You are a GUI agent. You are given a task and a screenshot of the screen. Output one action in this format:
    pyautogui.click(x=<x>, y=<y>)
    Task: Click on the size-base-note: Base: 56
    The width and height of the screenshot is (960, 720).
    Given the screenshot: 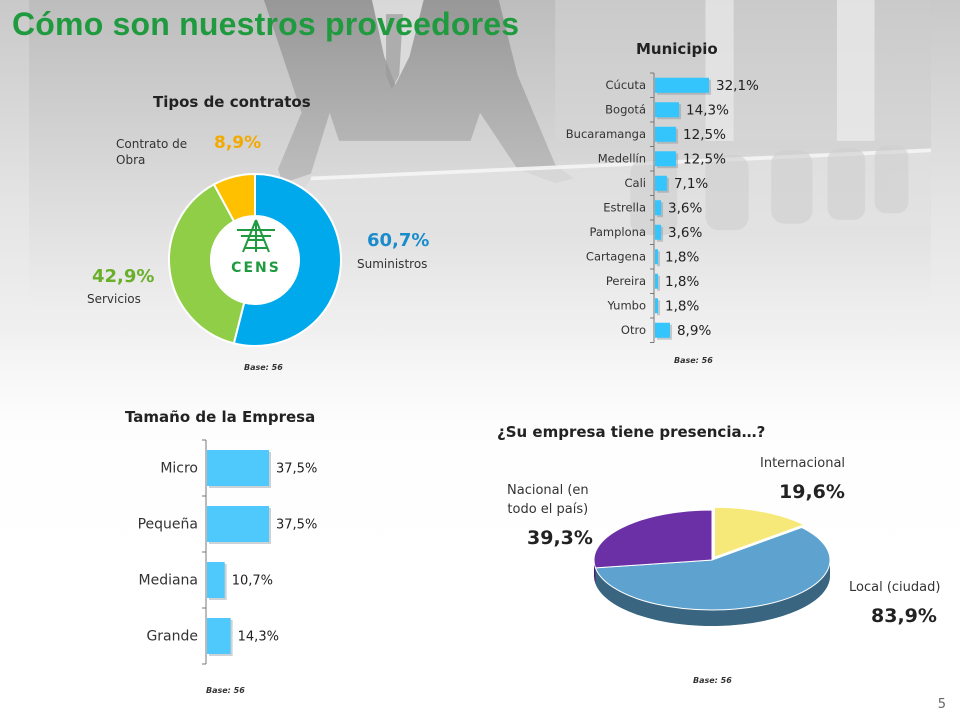 What is the action you would take?
    pyautogui.click(x=225, y=690)
    